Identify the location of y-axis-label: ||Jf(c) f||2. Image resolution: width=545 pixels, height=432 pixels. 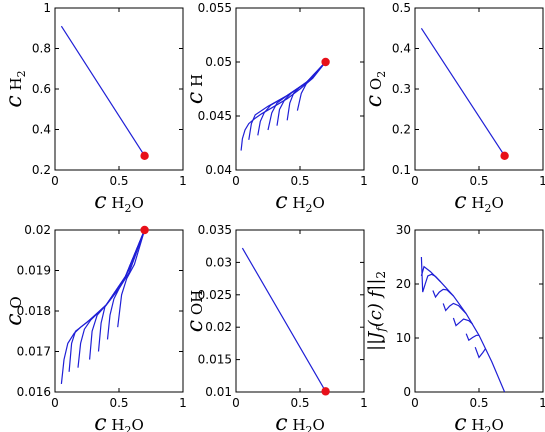
(376, 311).